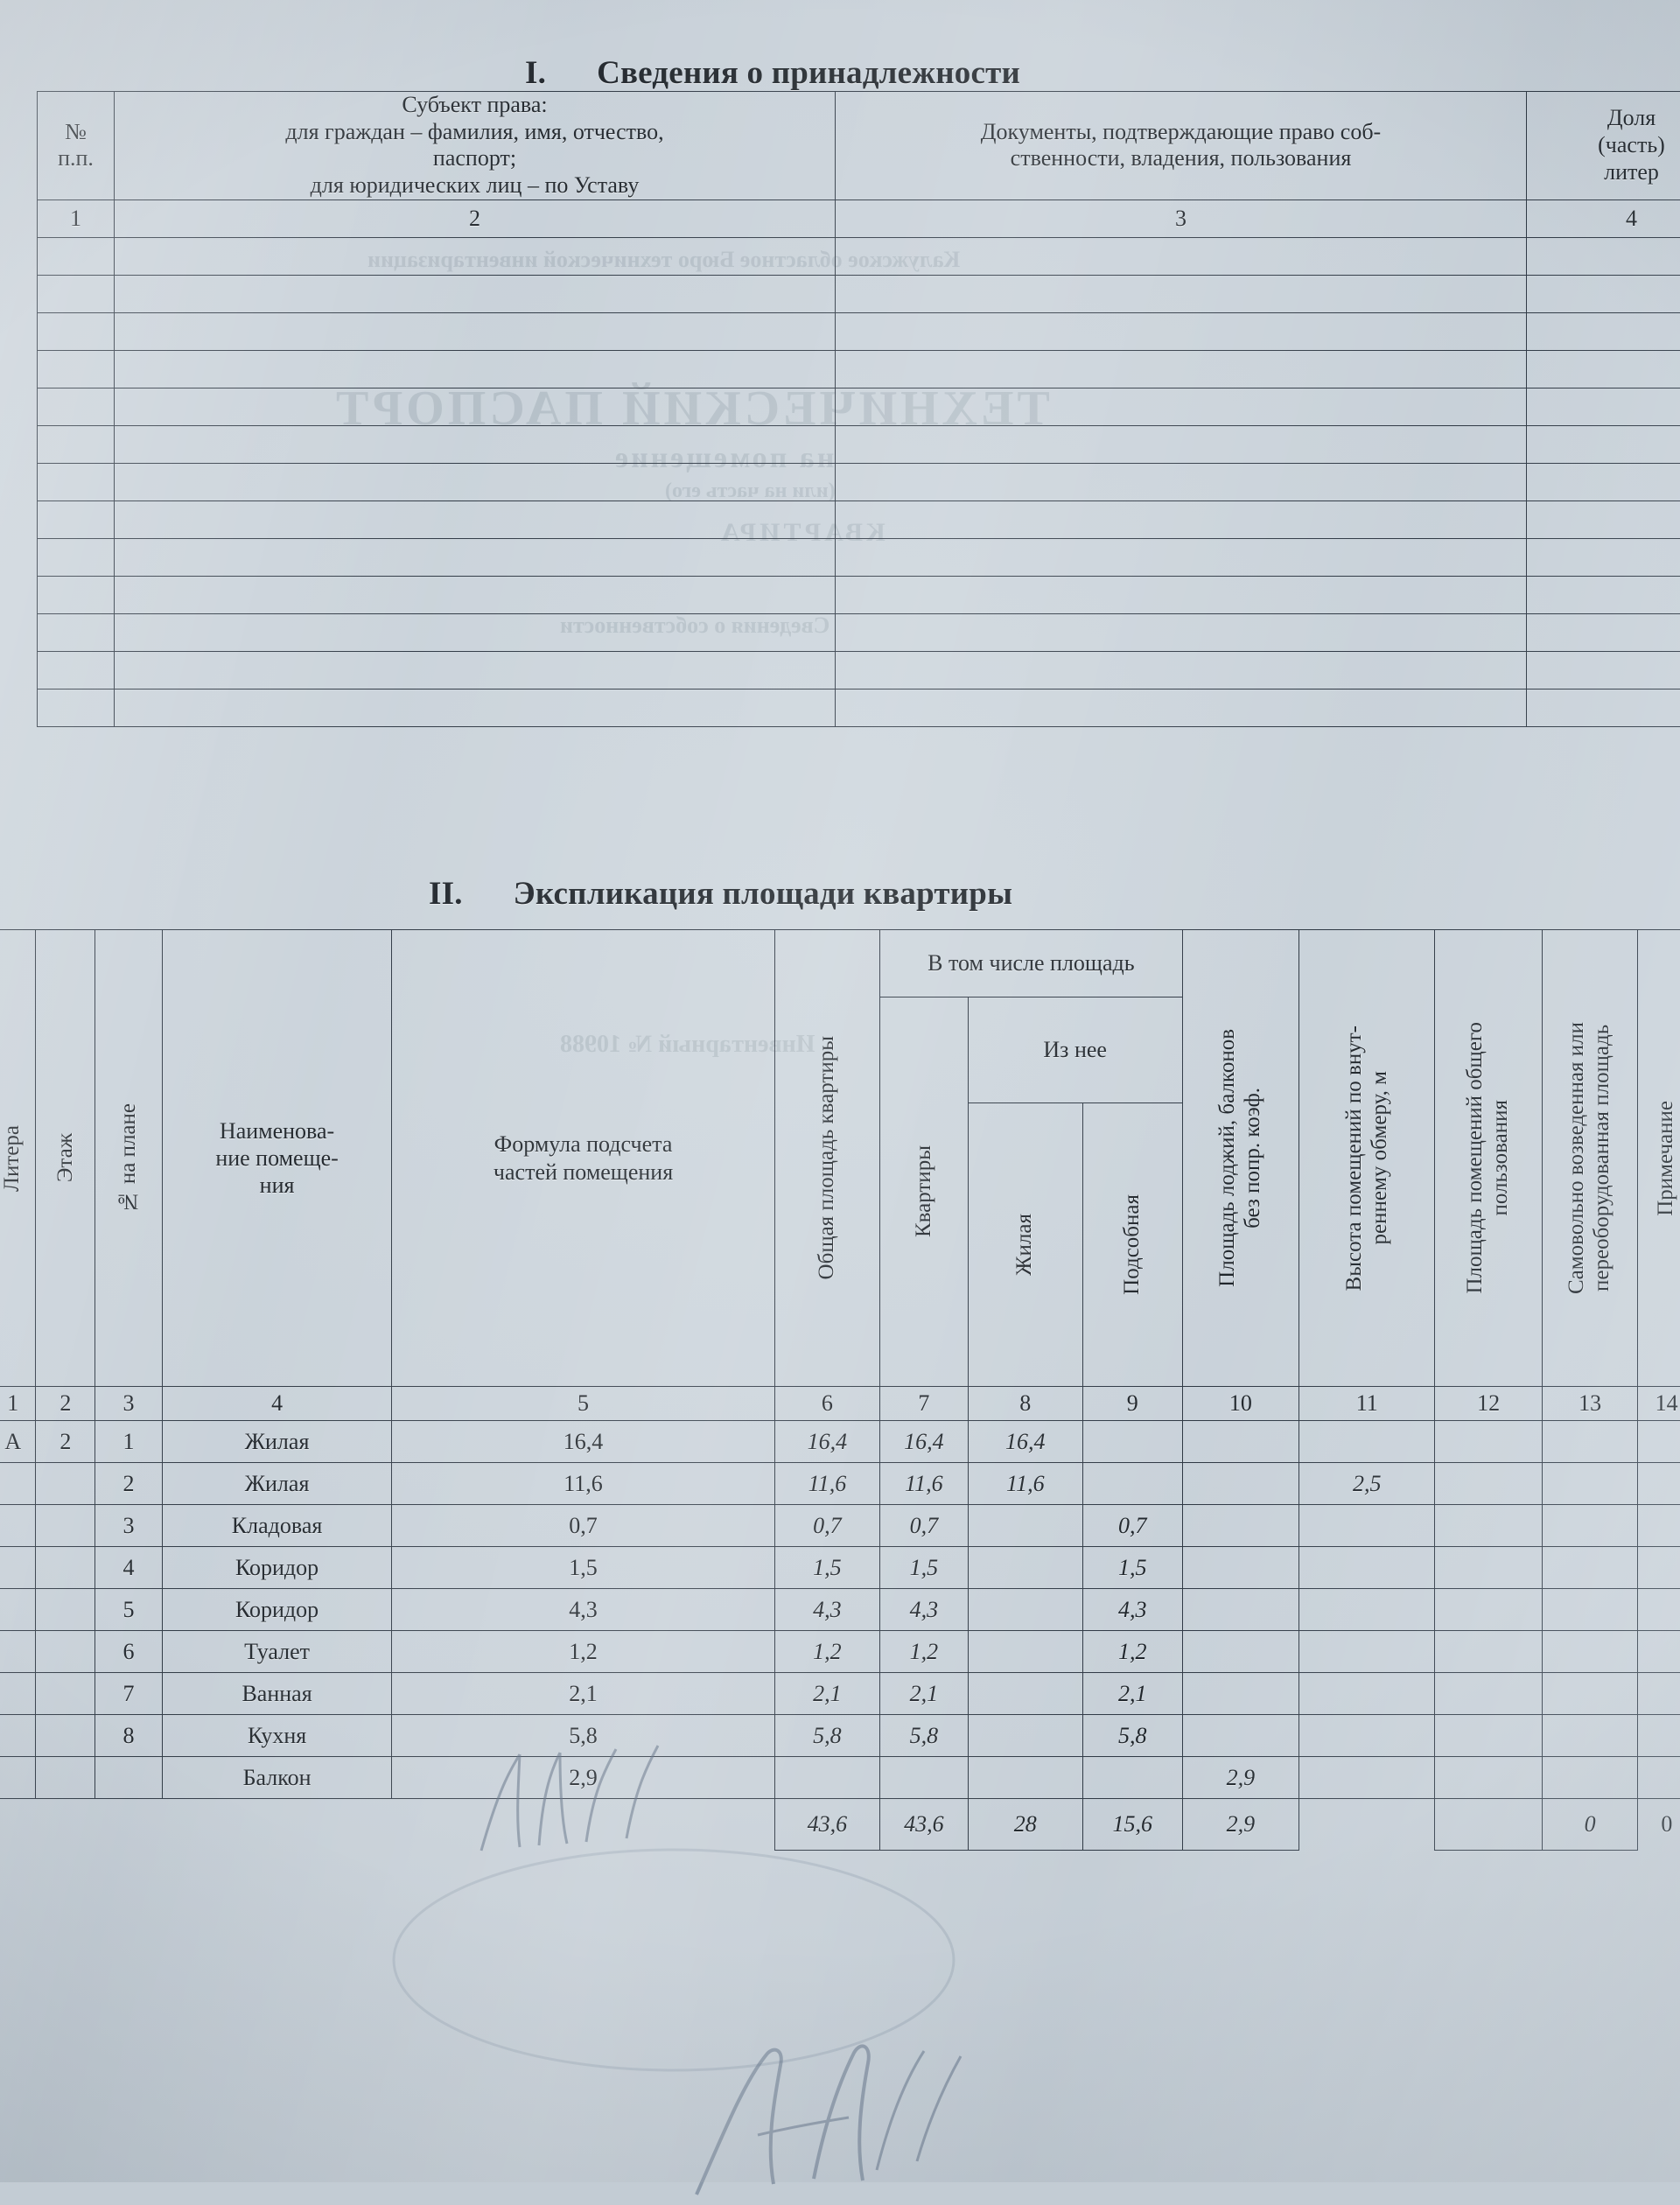 The height and width of the screenshot is (2205, 1680). I want to click on area-cell-room-name: Кухня, so click(276, 1736).